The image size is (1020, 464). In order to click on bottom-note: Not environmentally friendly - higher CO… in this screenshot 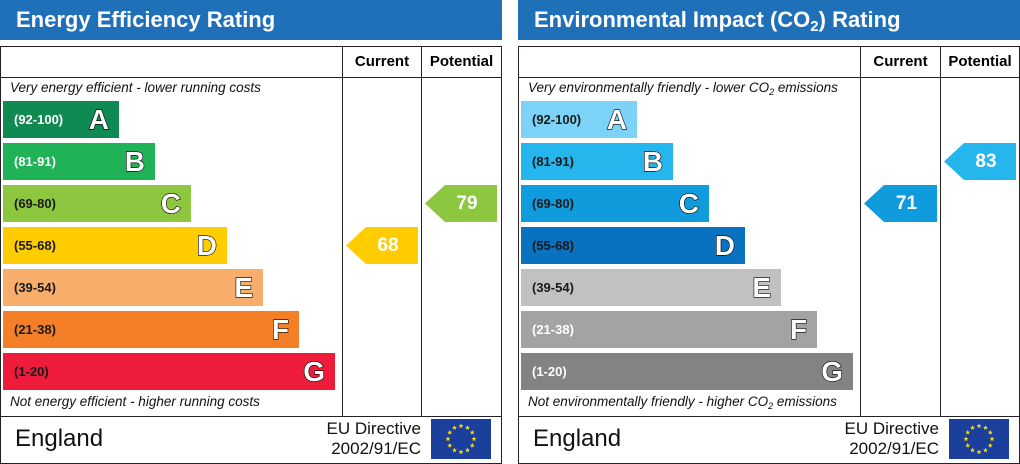, I will do `click(682, 402)`.